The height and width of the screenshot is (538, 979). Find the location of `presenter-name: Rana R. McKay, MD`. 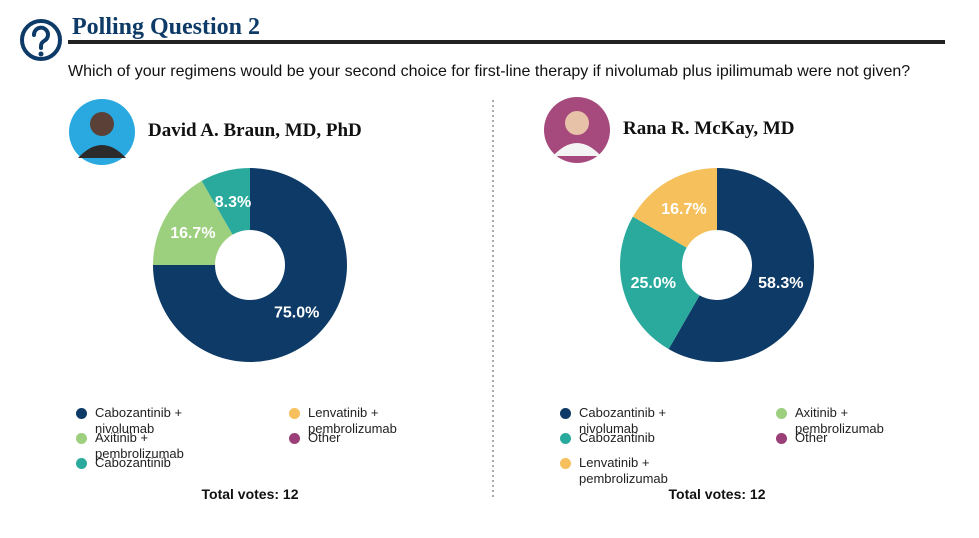

presenter-name: Rana R. McKay, MD is located at coordinates (709, 128).